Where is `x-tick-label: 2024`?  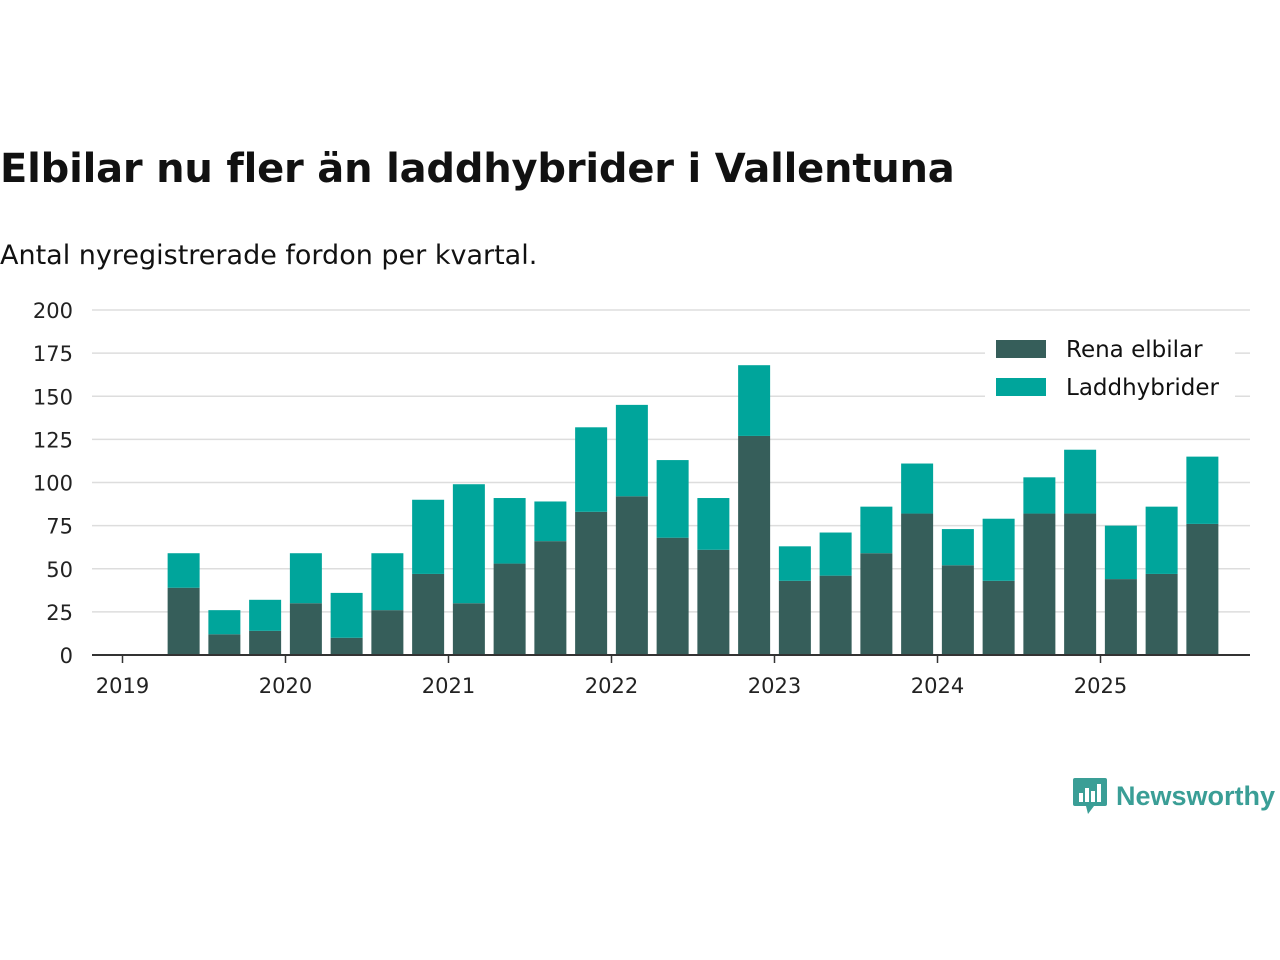
x-tick-label: 2024 is located at coordinates (937, 686).